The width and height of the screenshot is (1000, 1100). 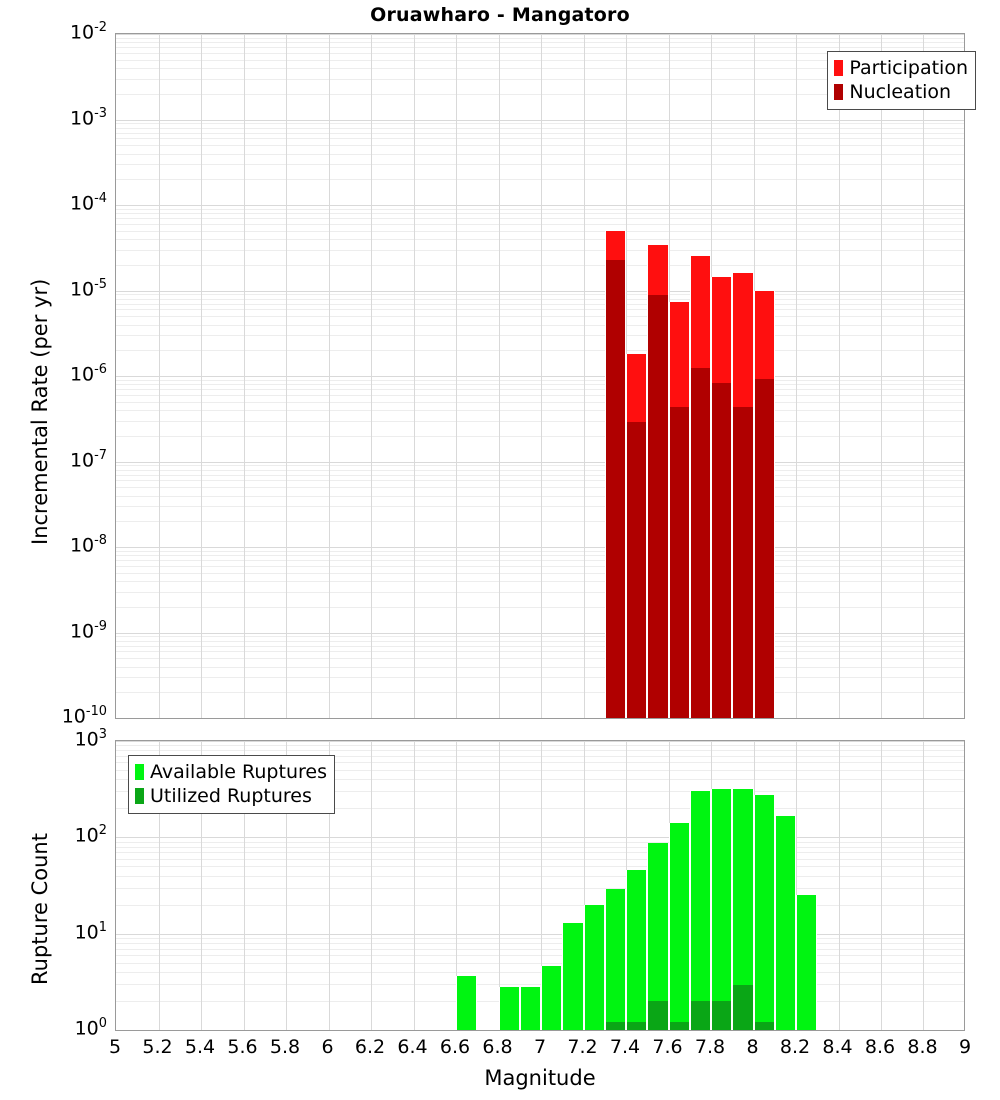 I want to click on x-tick-label: 7.8, so click(x=710, y=1047).